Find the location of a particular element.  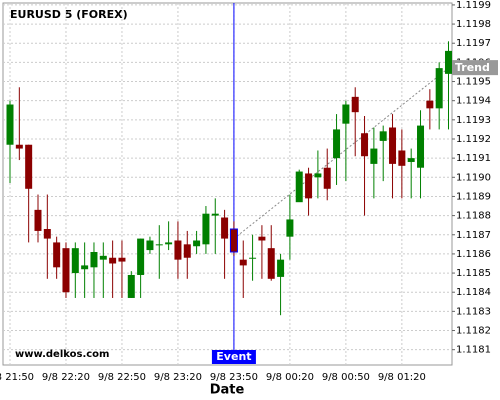

x-tick-label: 9/8 01:20 is located at coordinates (402, 377).